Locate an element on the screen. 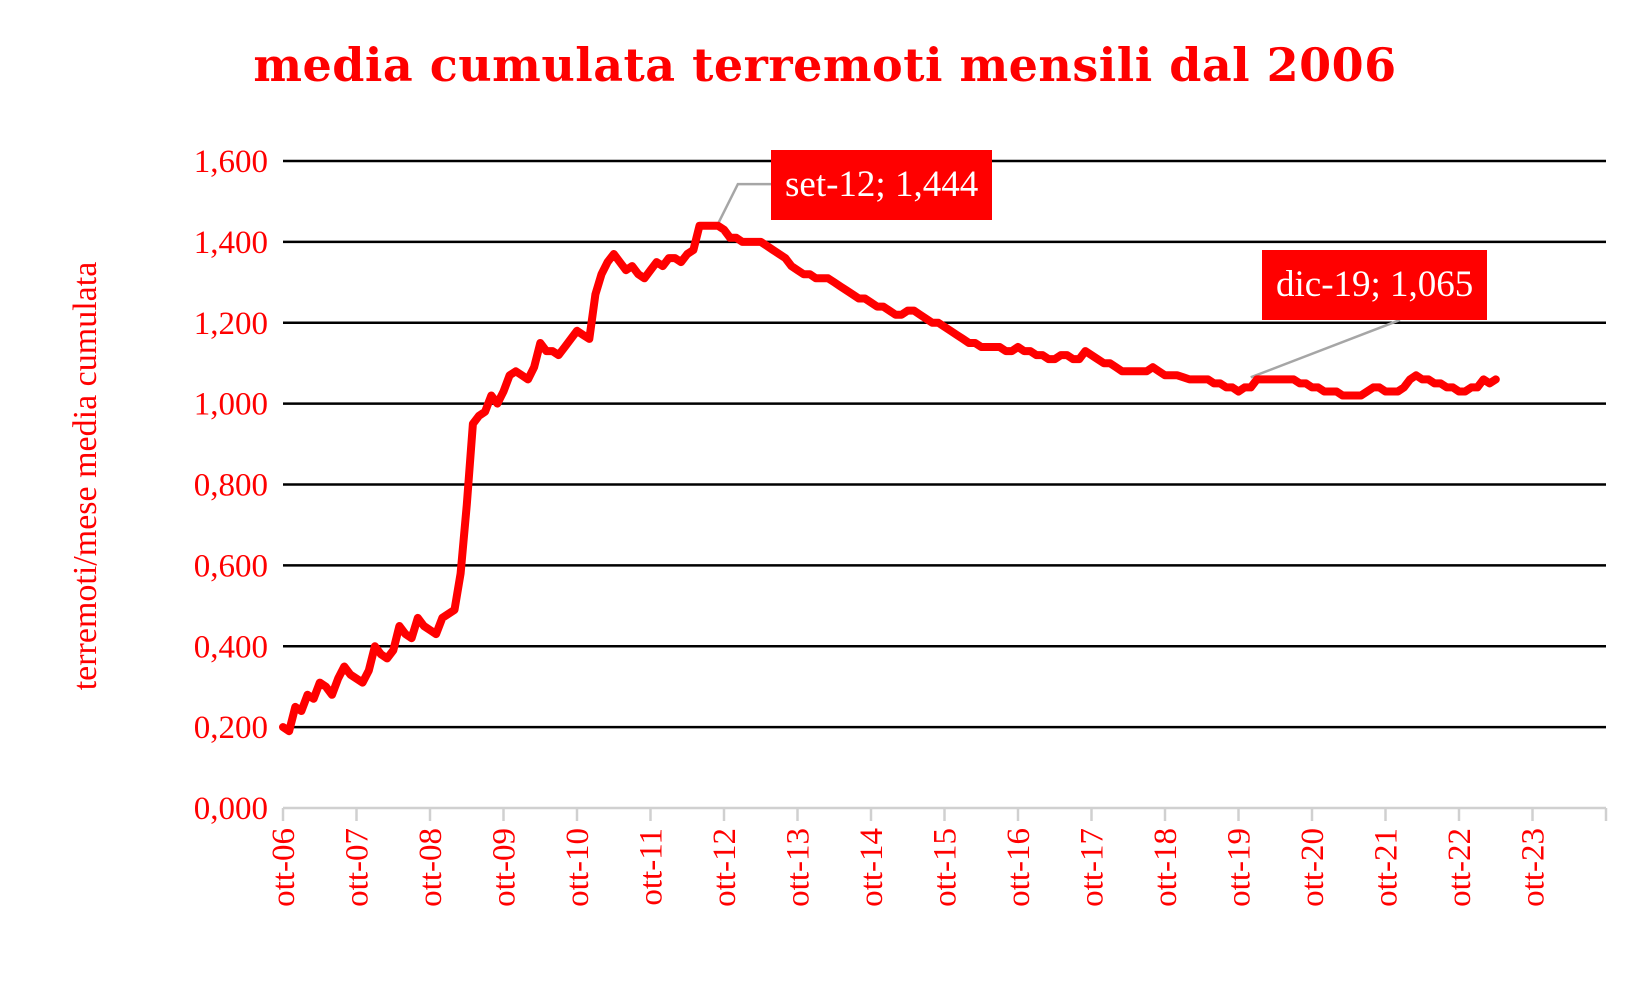 This screenshot has height=990, width=1650. y-tick-label: 0,800 is located at coordinates (231, 486).